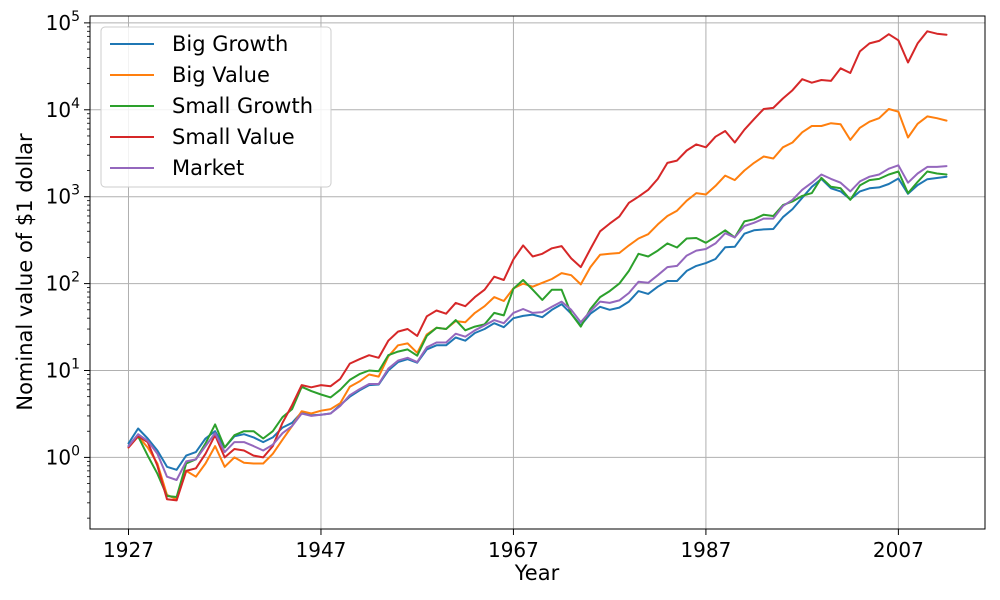  Describe the element at coordinates (898, 550) in the screenshot. I see `x-tick-label: 2007` at that location.